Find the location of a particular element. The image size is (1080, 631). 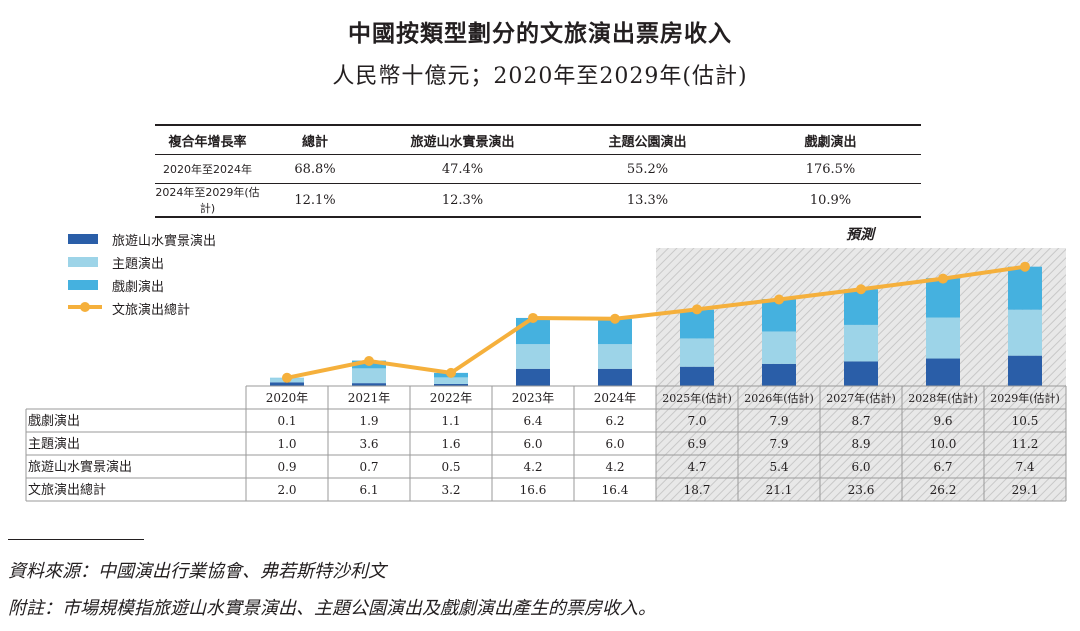

table-value: 6.2 is located at coordinates (614, 421).